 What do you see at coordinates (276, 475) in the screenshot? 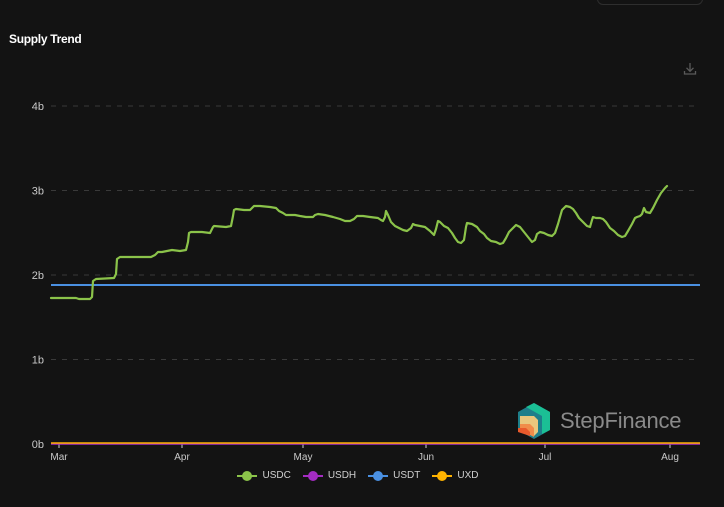
I see `legend-label: USDC` at bounding box center [276, 475].